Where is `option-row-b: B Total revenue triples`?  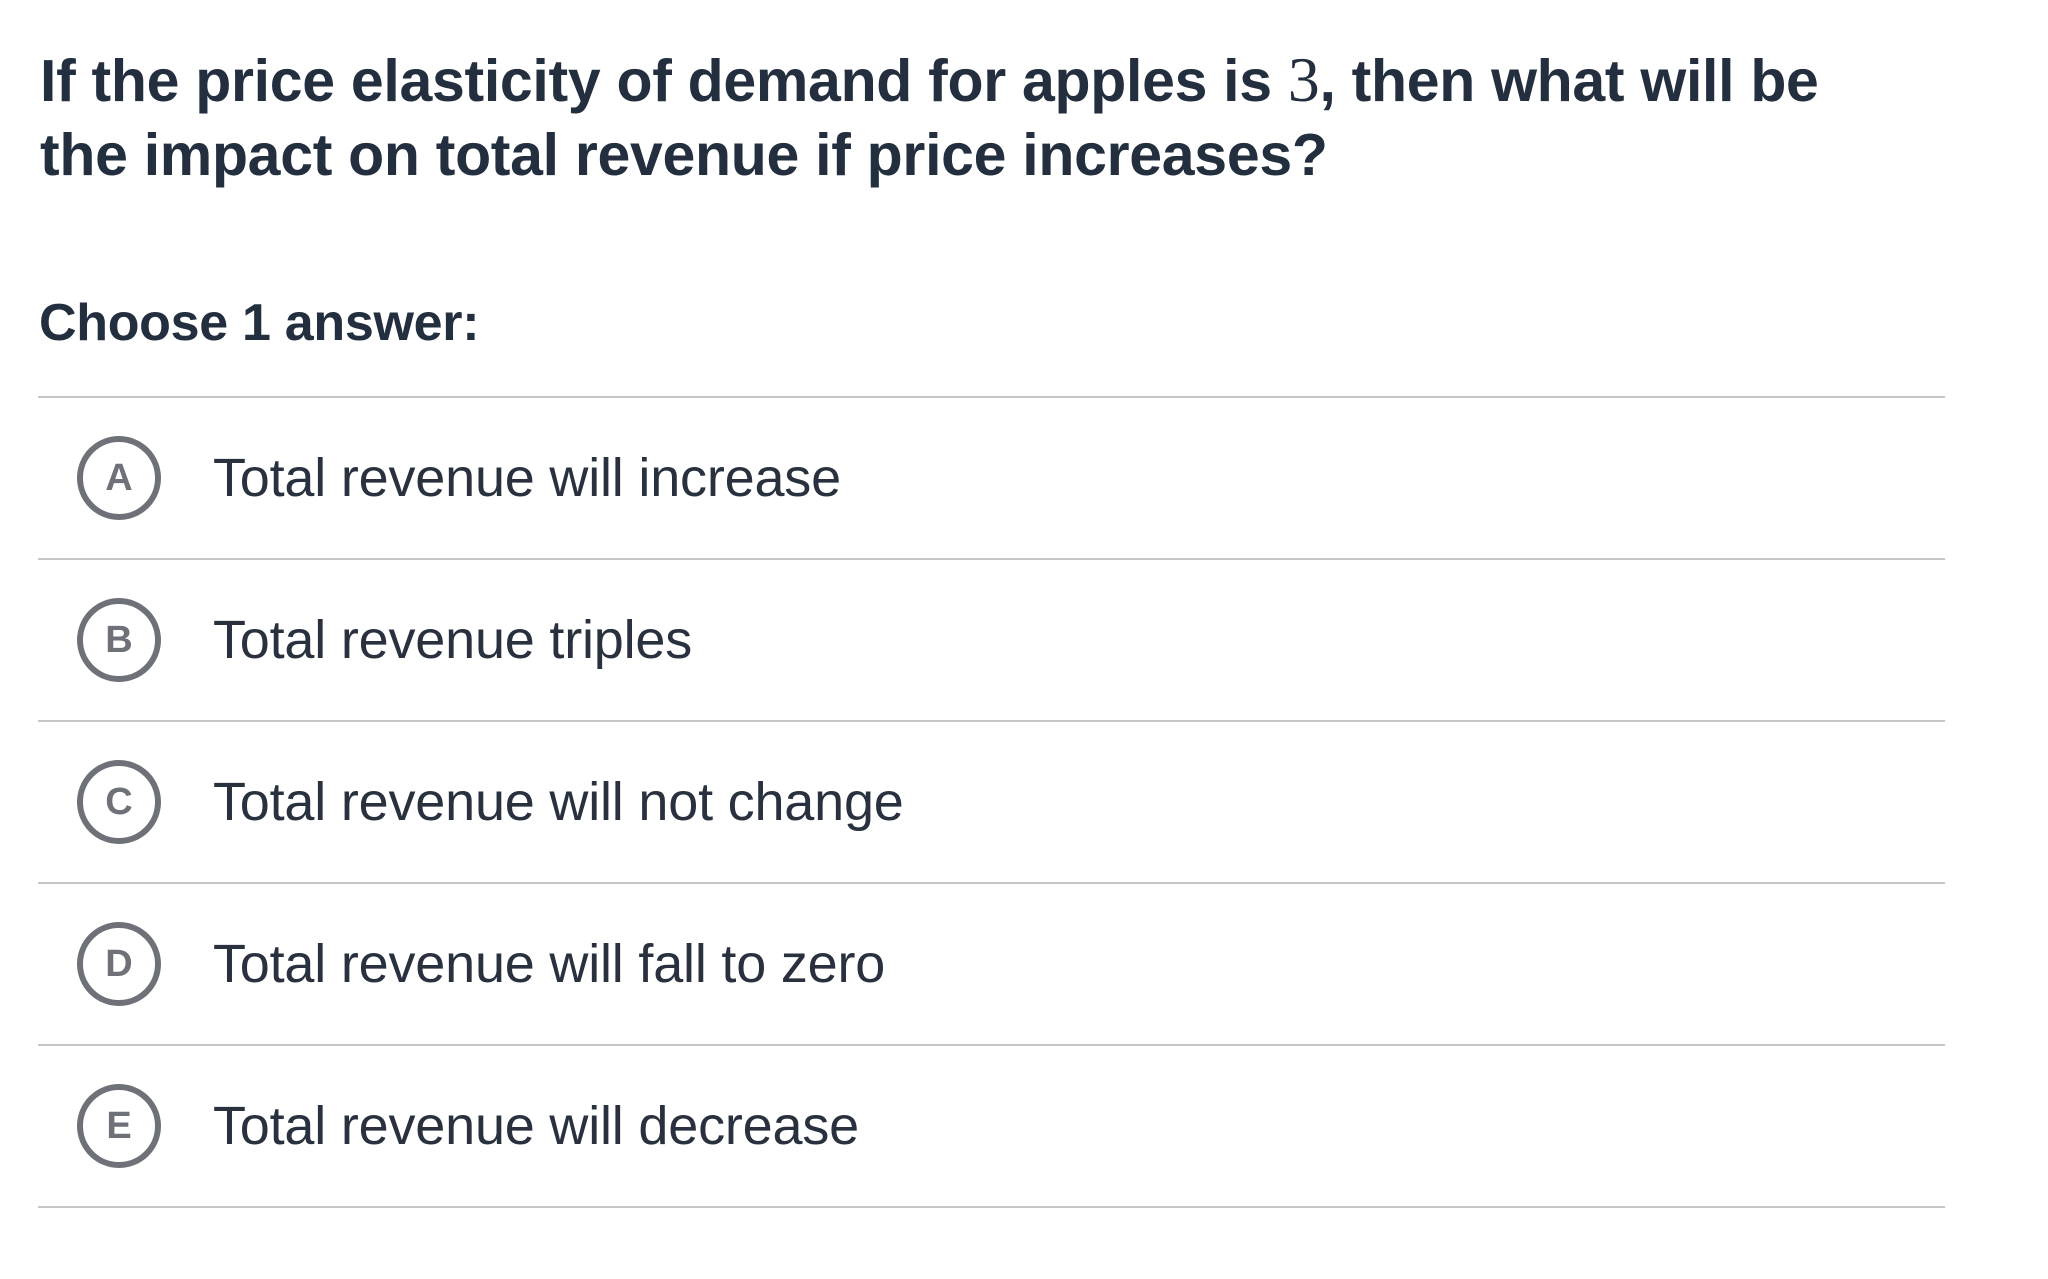
option-row-b: B Total revenue triples is located at coordinates (991, 639).